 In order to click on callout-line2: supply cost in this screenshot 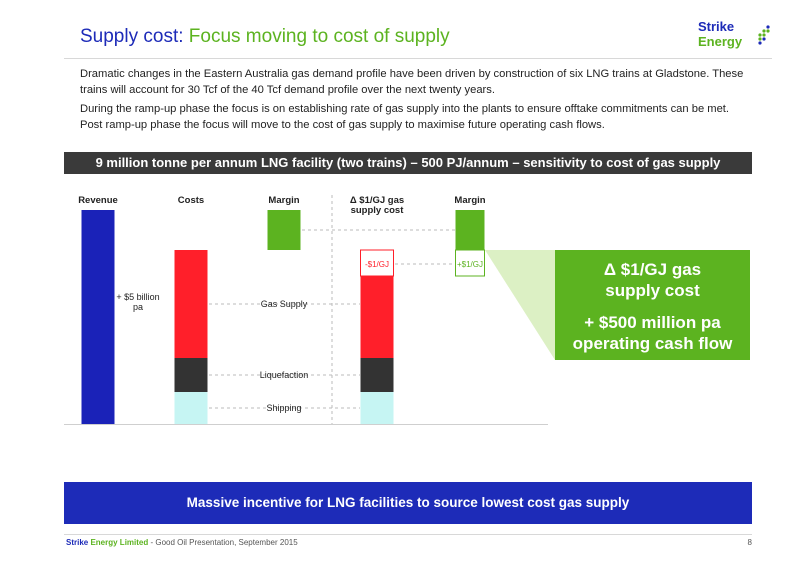, I will do `click(652, 290)`.